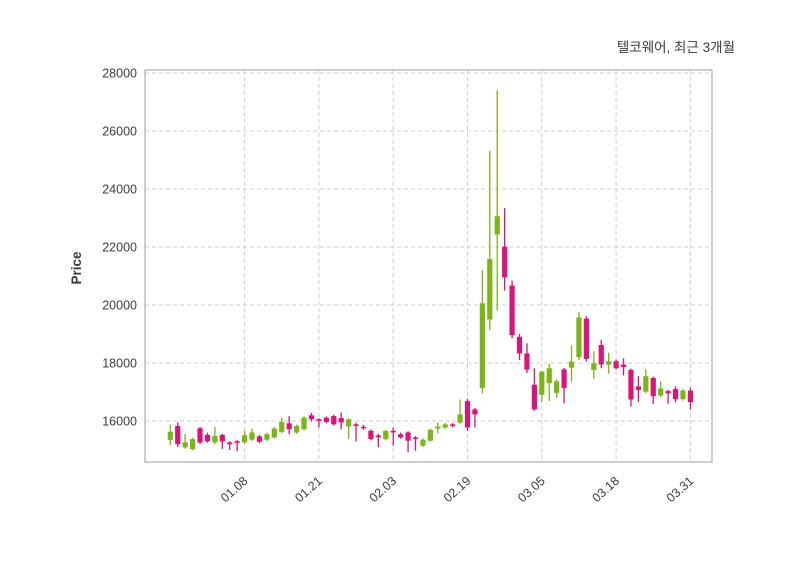 This screenshot has width=800, height=575. What do you see at coordinates (234, 489) in the screenshot?
I see `x-tick-label: 01.08` at bounding box center [234, 489].